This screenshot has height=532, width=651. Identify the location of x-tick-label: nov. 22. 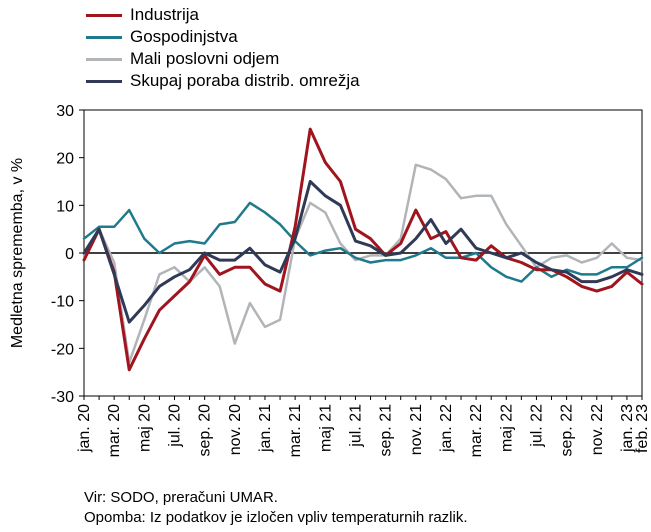
(597, 429).